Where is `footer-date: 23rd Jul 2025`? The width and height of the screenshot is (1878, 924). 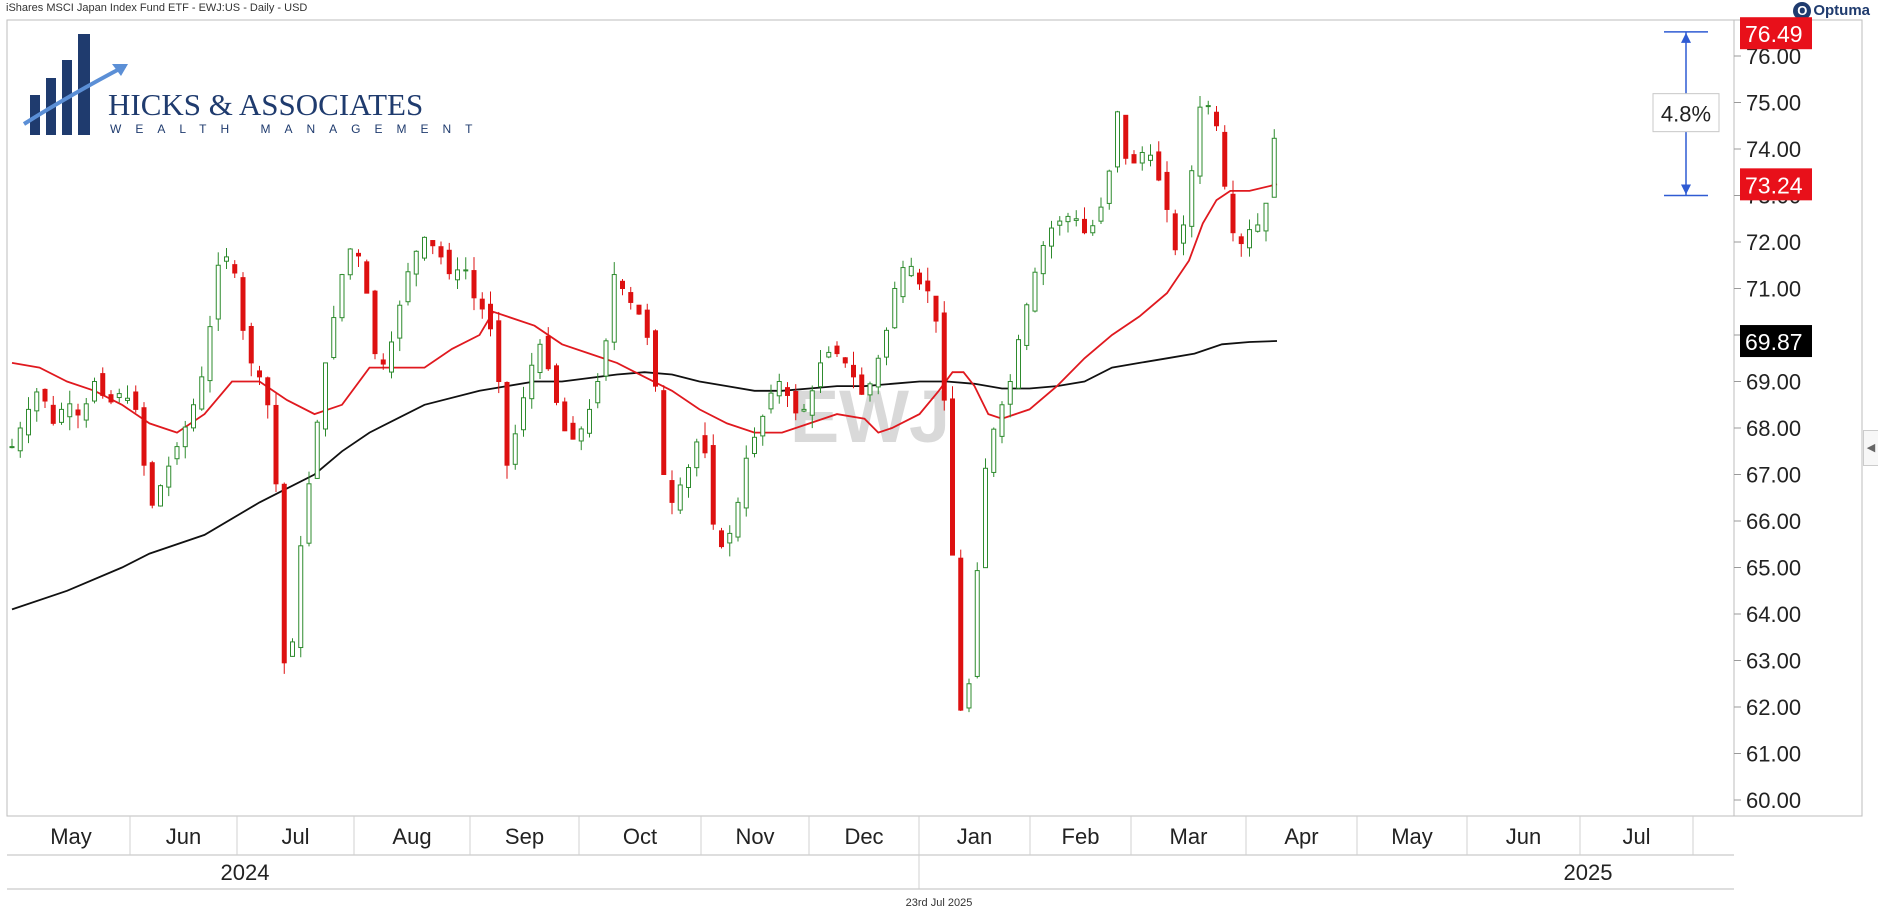 footer-date: 23rd Jul 2025 is located at coordinates (939, 903).